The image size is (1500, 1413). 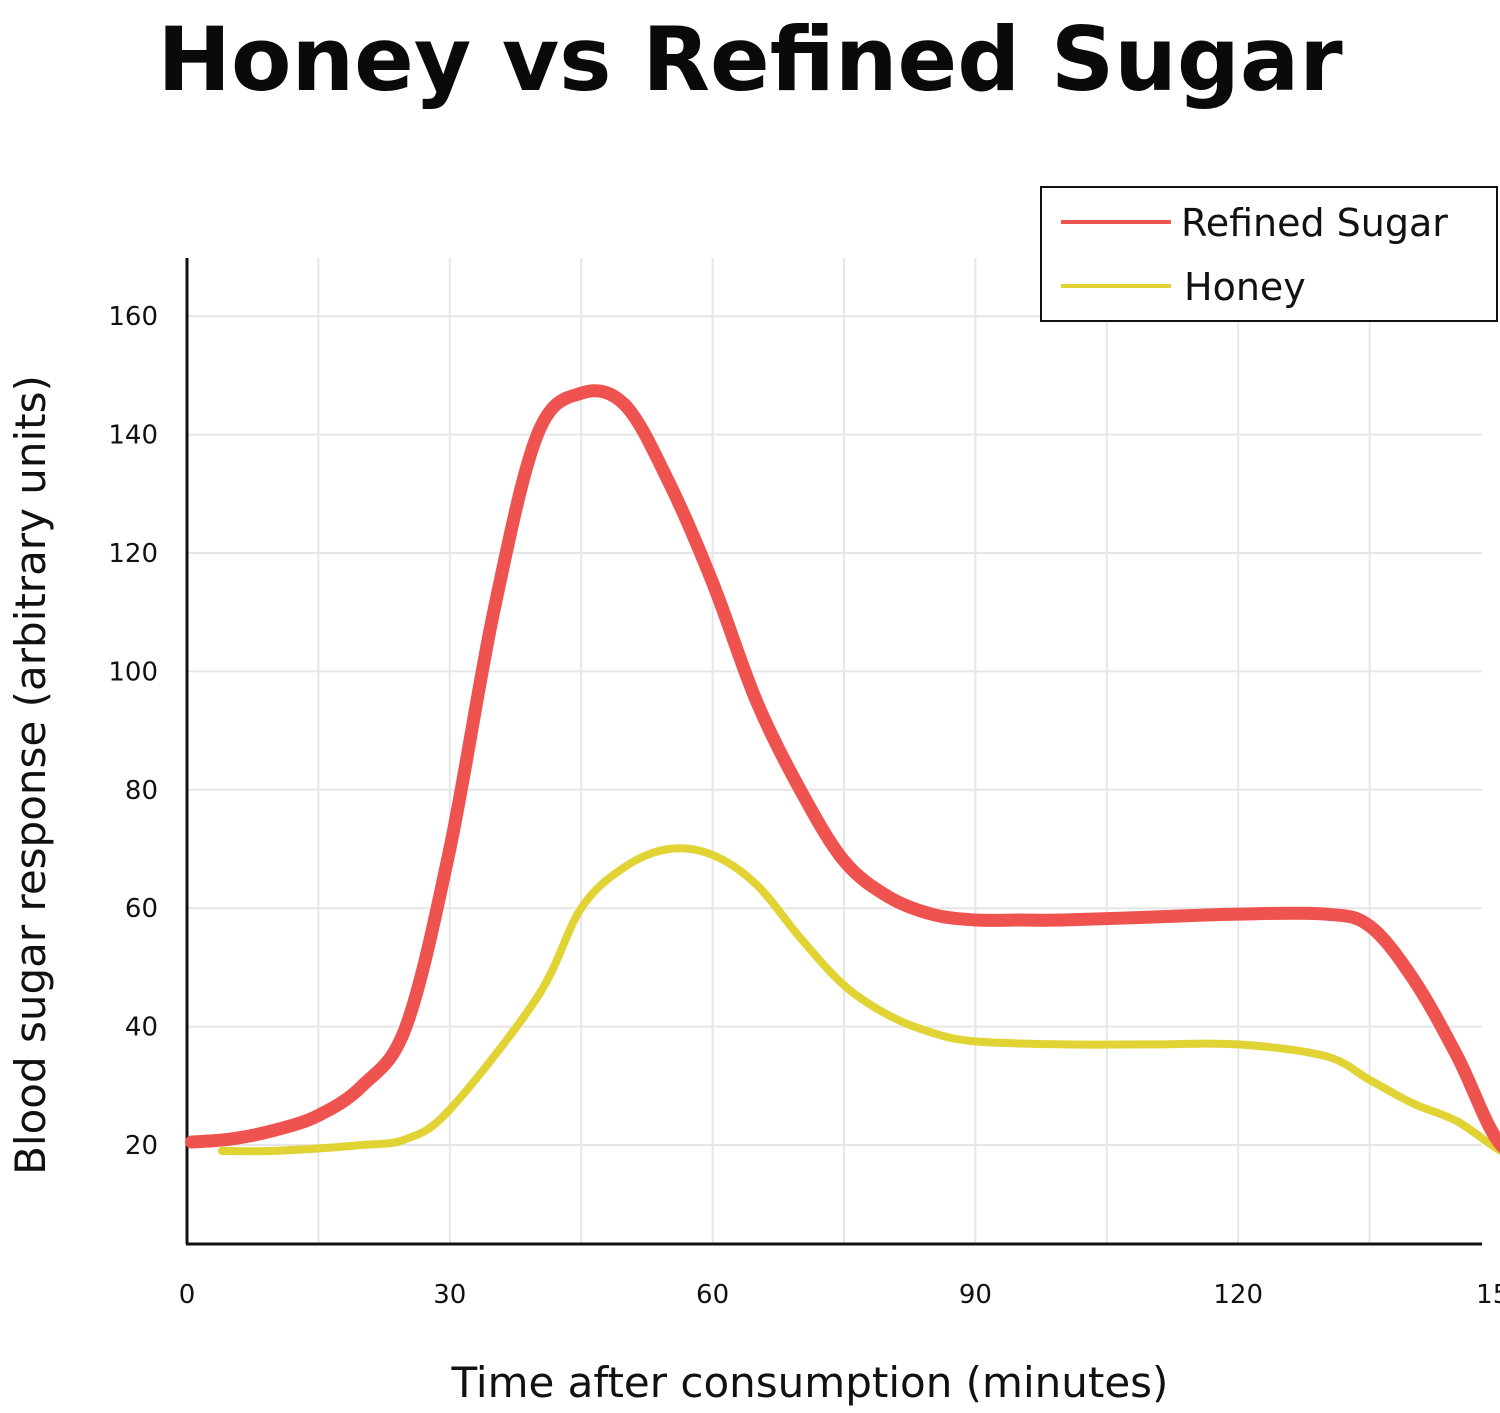 I want to click on x-tick-label-60: 60, so click(x=712, y=1295).